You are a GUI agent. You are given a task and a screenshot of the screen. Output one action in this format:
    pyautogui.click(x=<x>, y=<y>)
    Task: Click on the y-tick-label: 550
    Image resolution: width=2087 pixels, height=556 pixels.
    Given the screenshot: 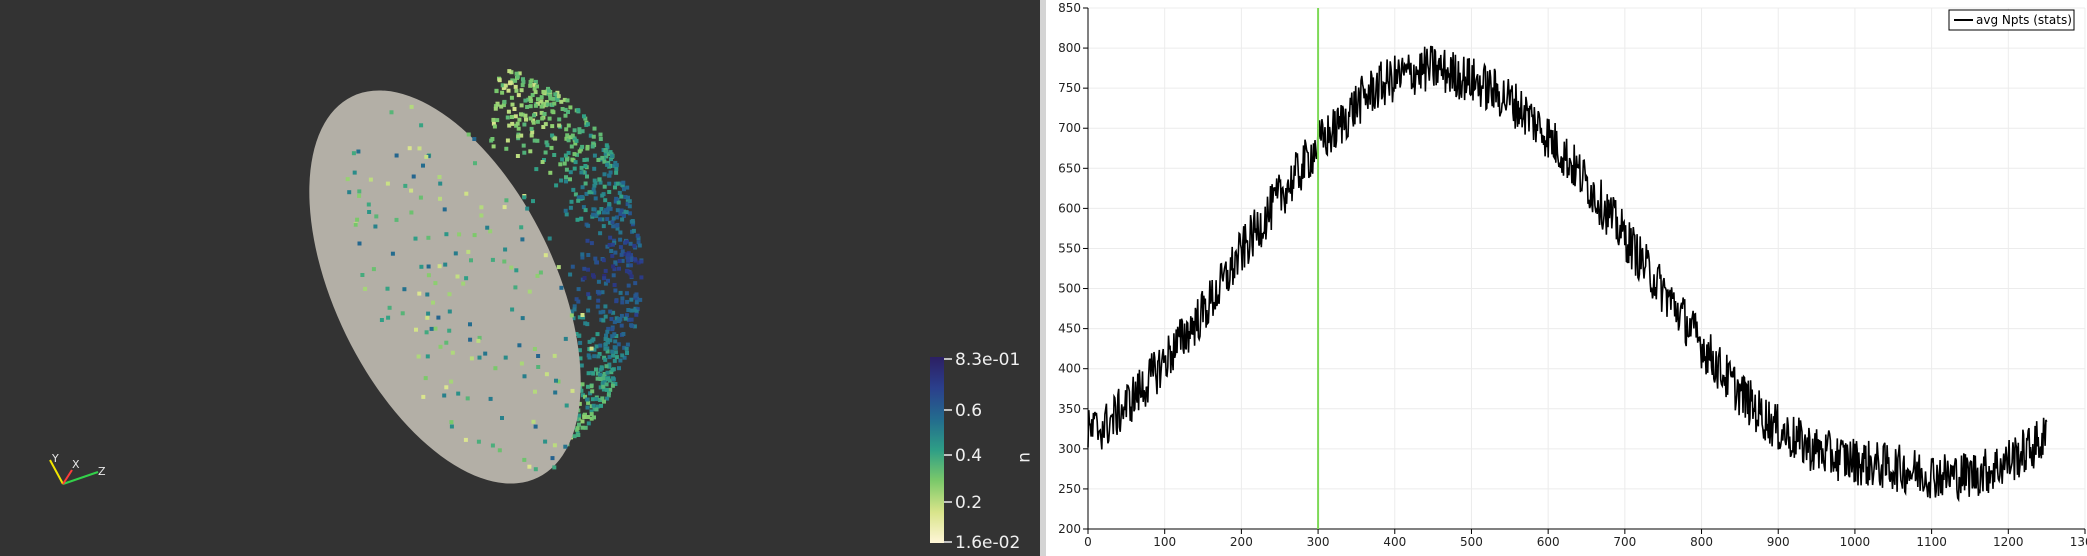 What is the action you would take?
    pyautogui.click(x=1069, y=248)
    